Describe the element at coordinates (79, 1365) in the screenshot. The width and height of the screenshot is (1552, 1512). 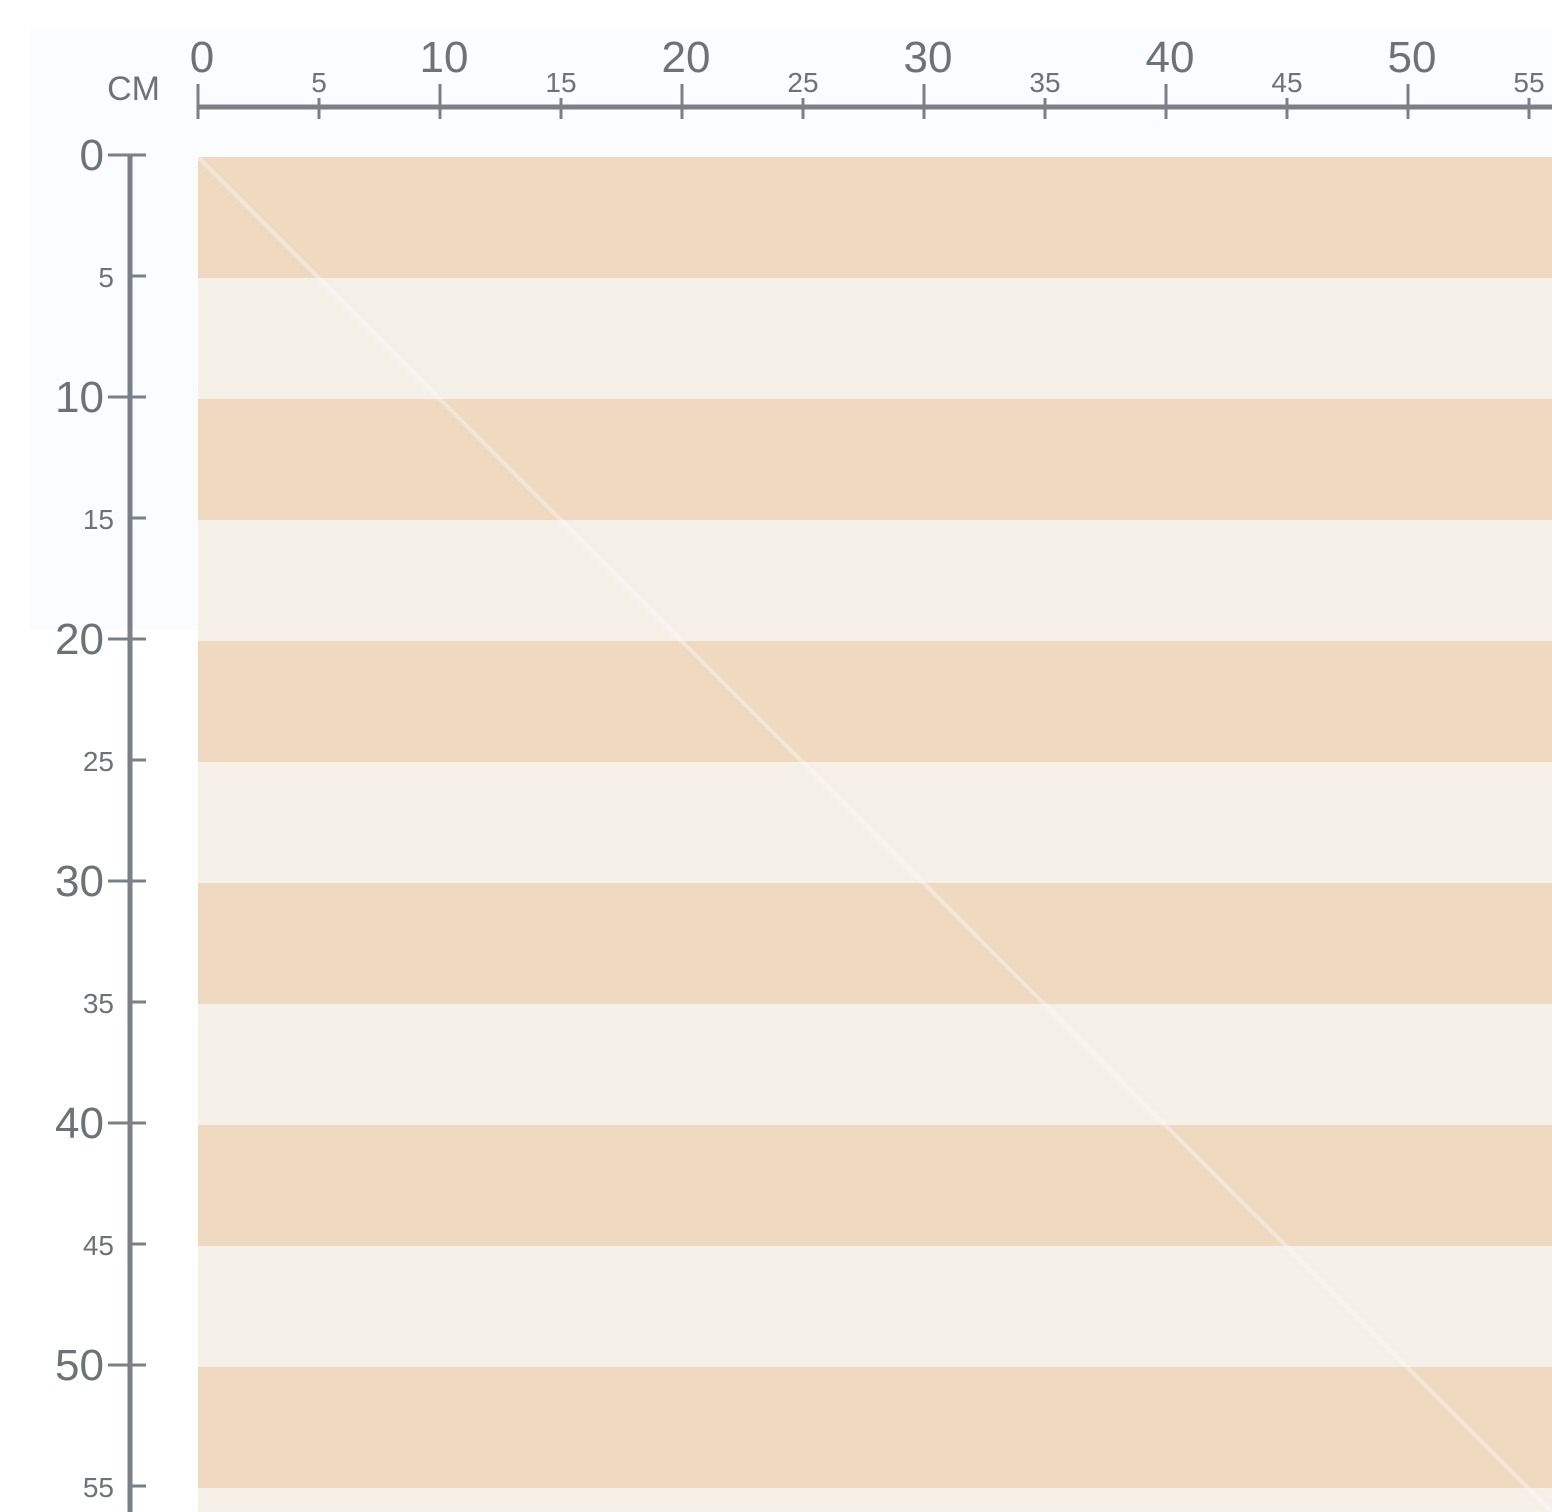
I see `left-ruler-label: 50` at that location.